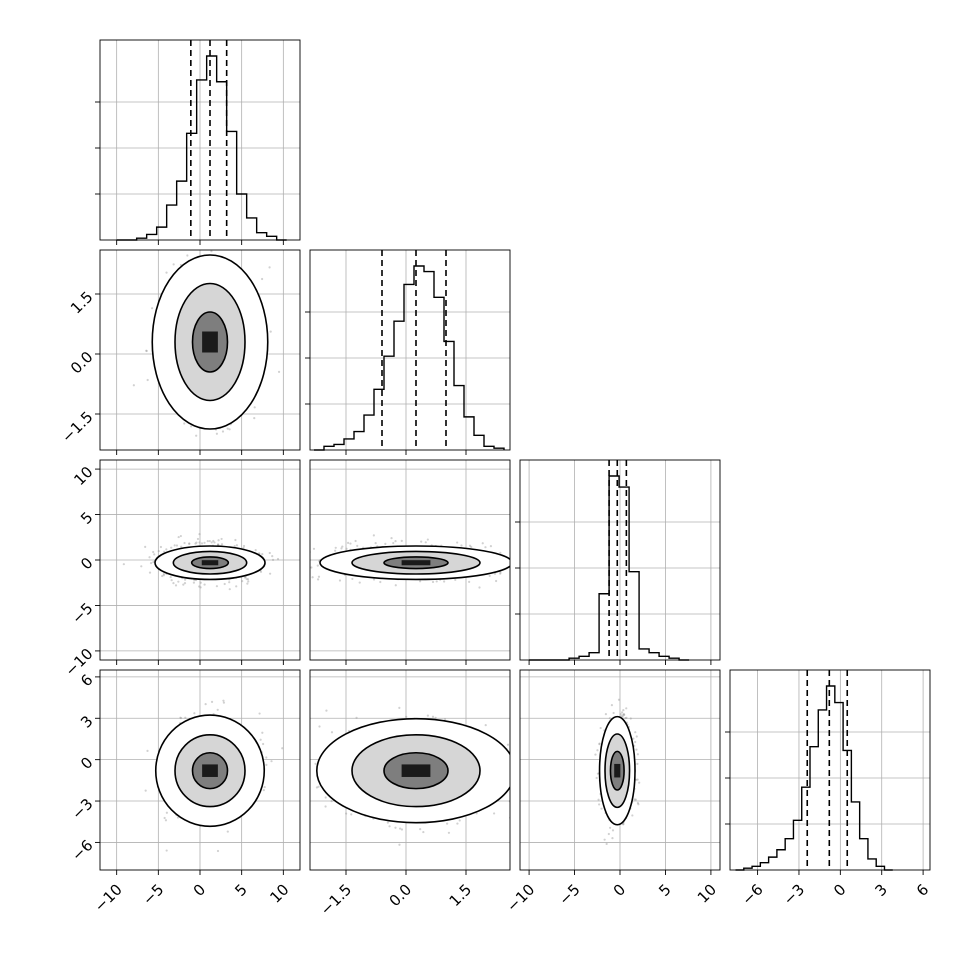  Describe the element at coordinates (86, 721) in the screenshot. I see `y-tick-label: 3` at that location.